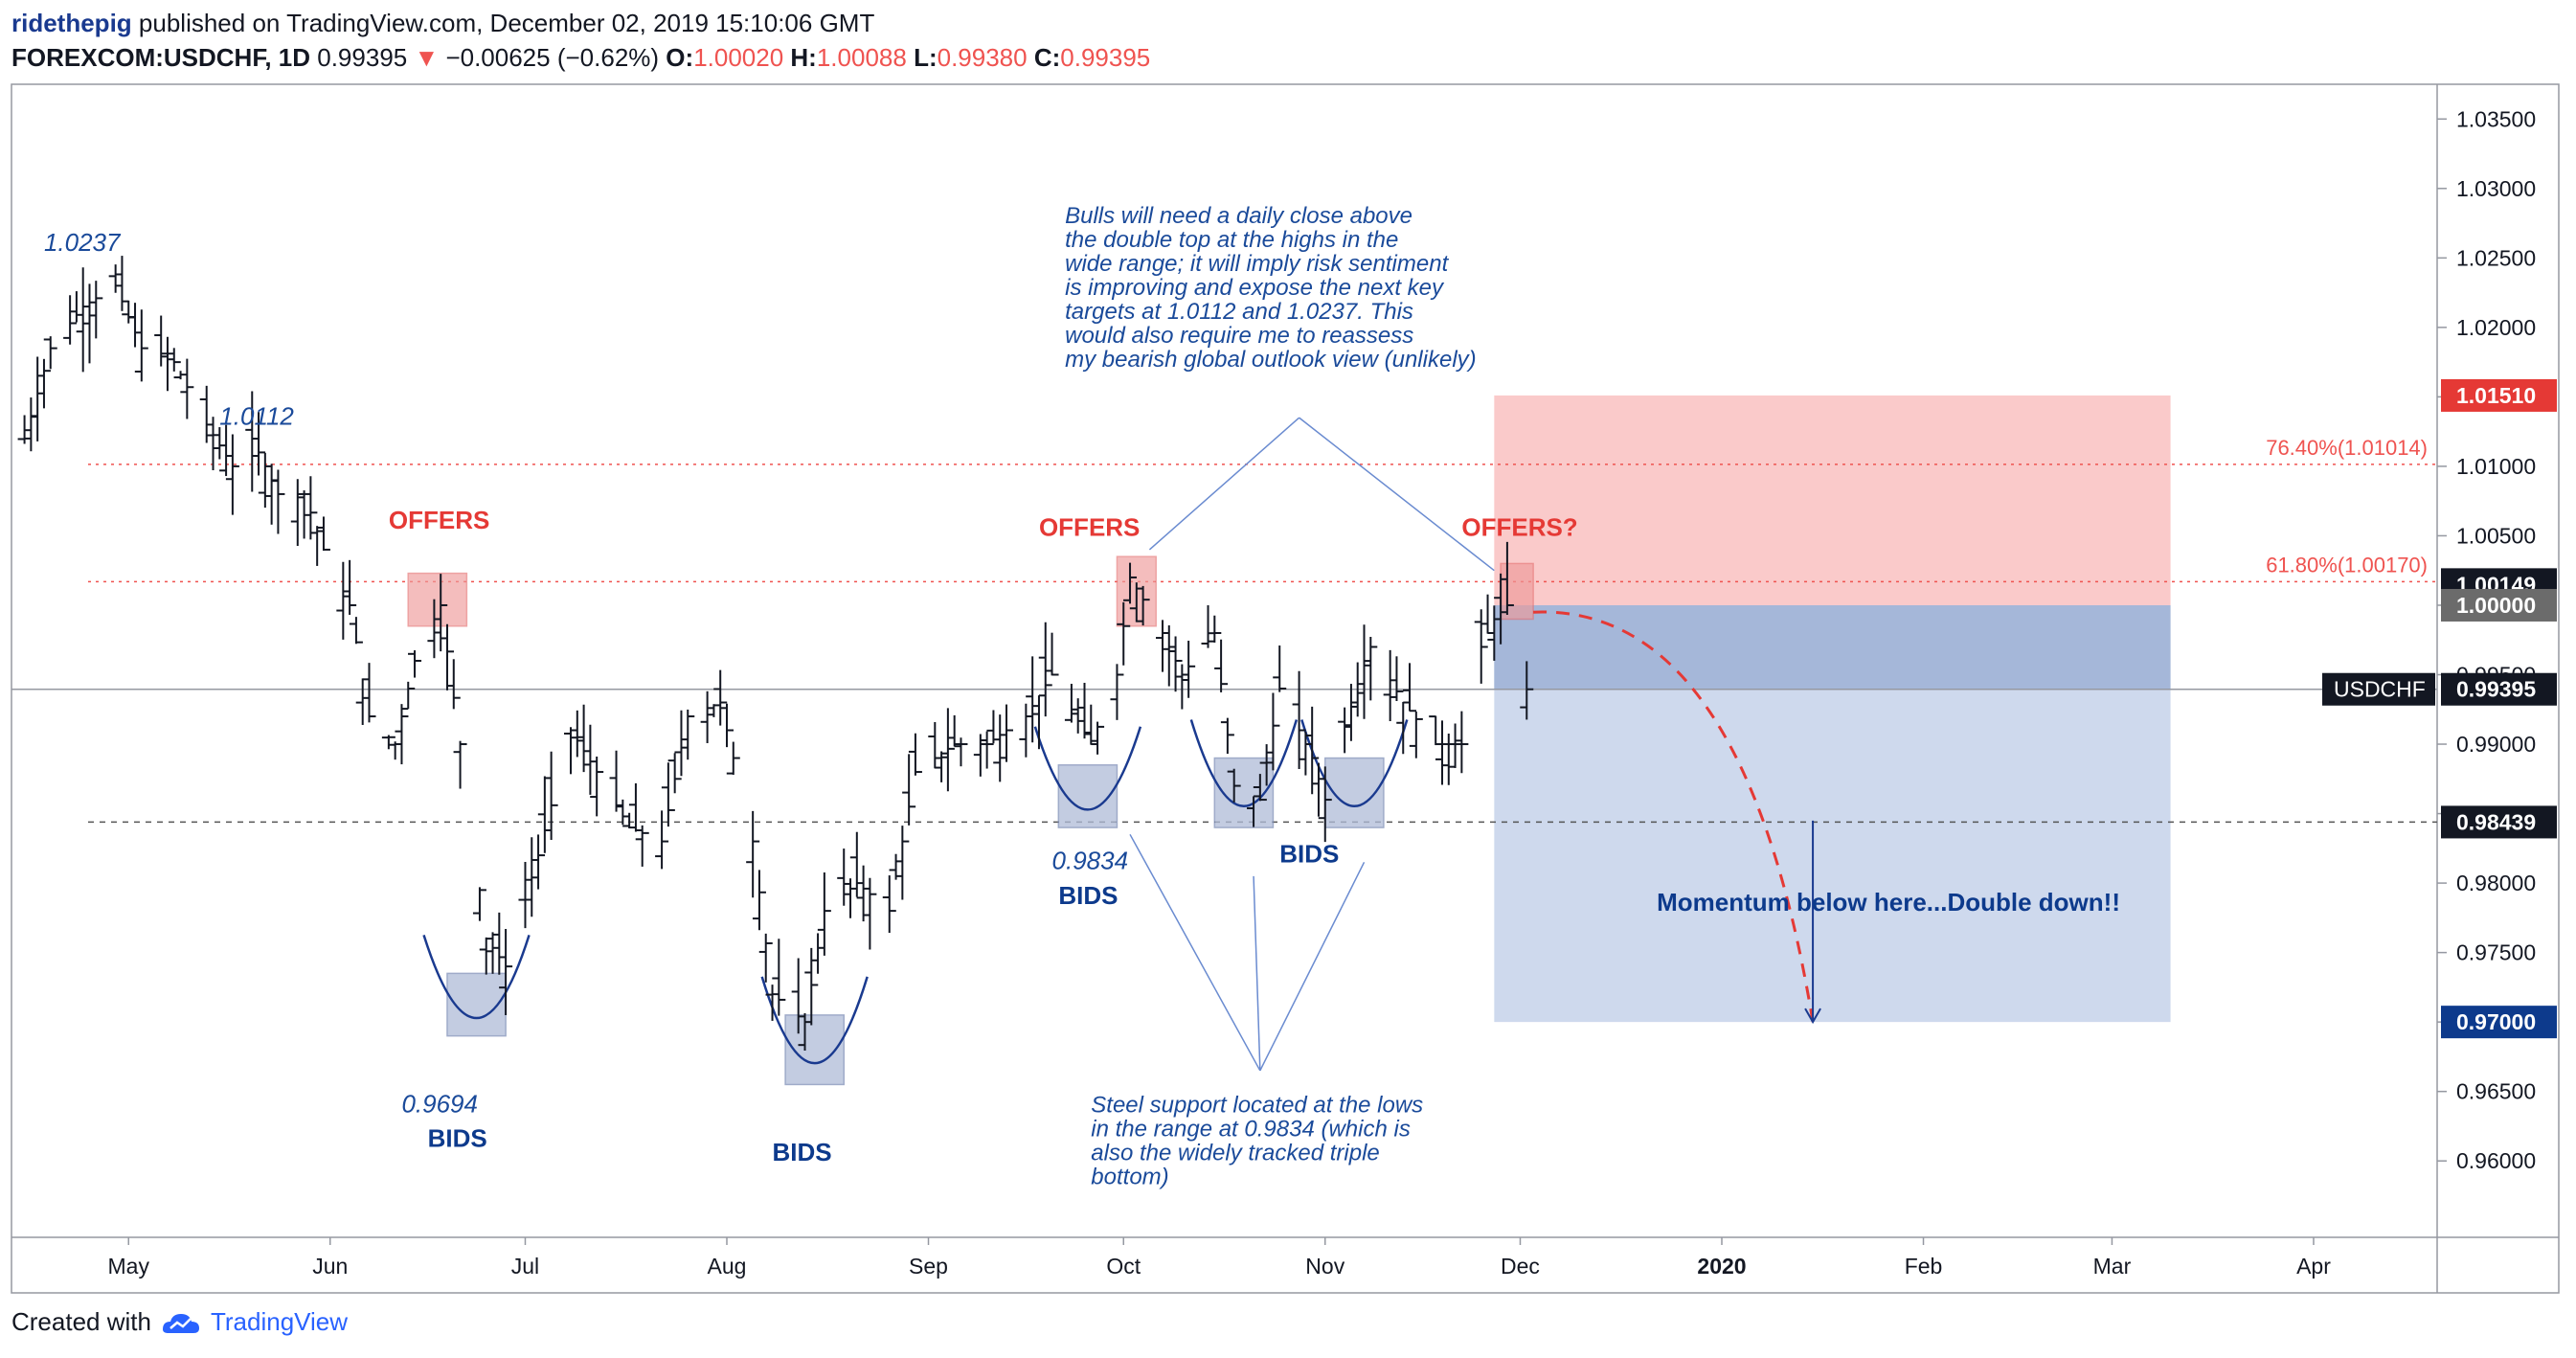  Describe the element at coordinates (1231, 240) in the screenshot. I see `bulls-note-line: the double top at the highs in the` at that location.